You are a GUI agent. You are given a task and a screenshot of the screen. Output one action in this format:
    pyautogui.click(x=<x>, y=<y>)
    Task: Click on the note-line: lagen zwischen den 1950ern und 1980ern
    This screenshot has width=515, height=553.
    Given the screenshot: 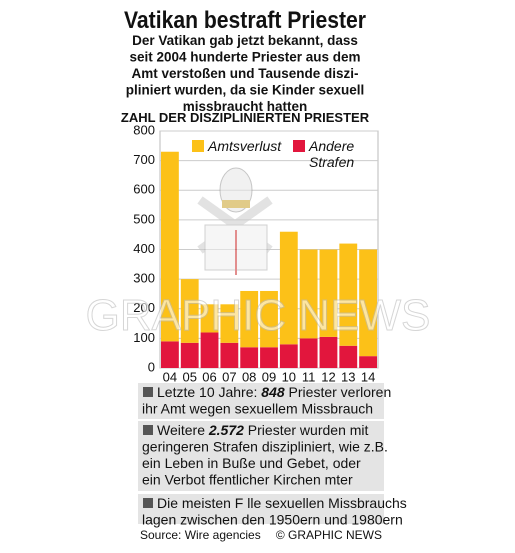 What is the action you would take?
    pyautogui.click(x=272, y=520)
    